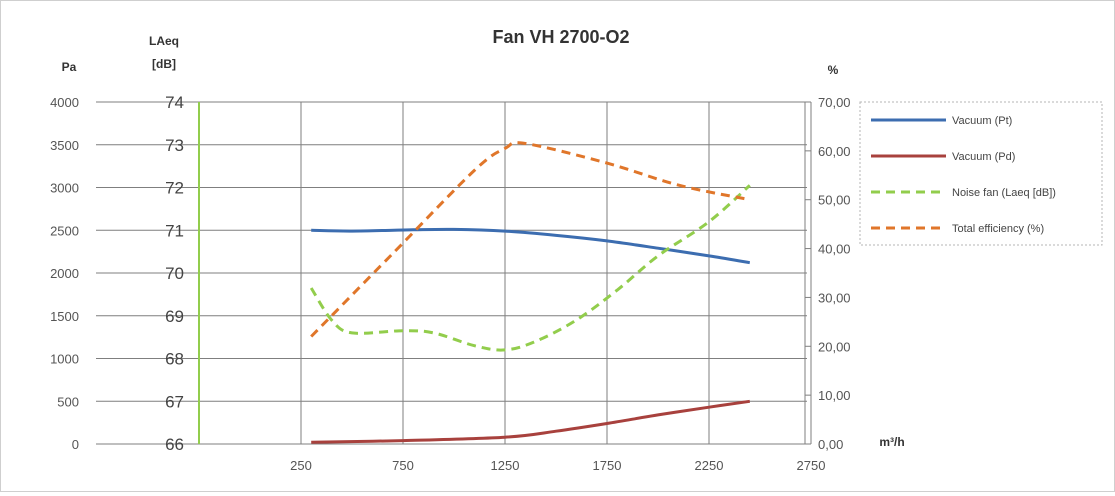 The height and width of the screenshot is (496, 1115). Describe the element at coordinates (64, 359) in the screenshot. I see `pressure-tick-label: 1000` at that location.